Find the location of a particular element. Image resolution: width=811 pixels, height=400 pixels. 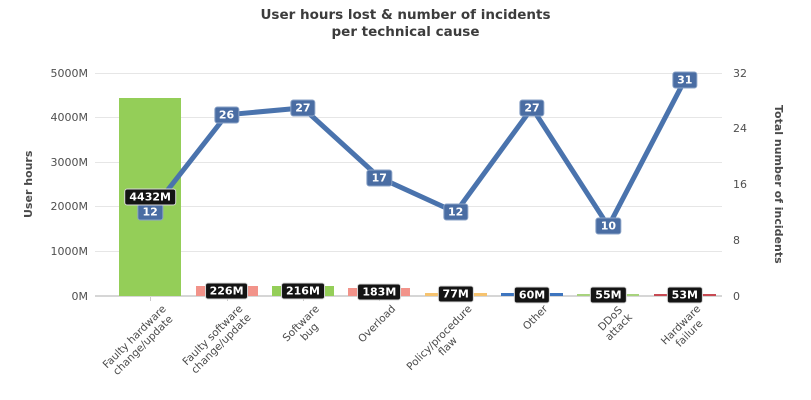

line-value-label: 31 is located at coordinates (685, 80).